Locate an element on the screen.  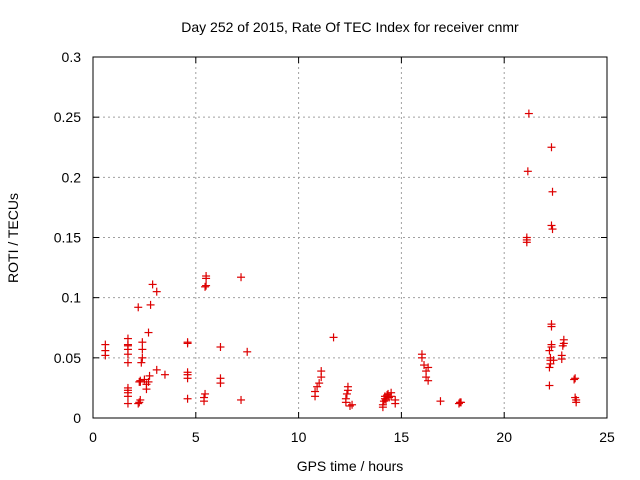
x-tick-label: 0 is located at coordinates (93, 437).